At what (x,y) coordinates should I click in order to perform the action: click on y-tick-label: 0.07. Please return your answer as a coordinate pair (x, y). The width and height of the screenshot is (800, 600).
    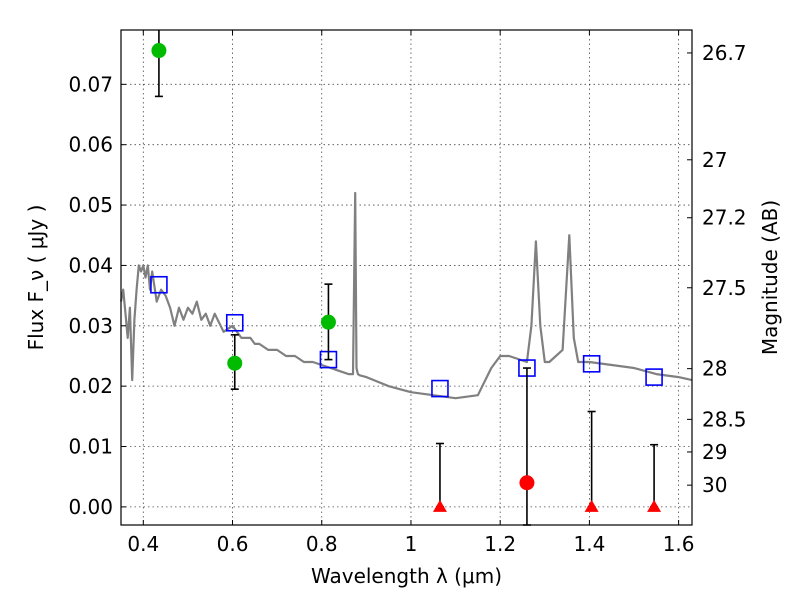
    Looking at the image, I should click on (90, 84).